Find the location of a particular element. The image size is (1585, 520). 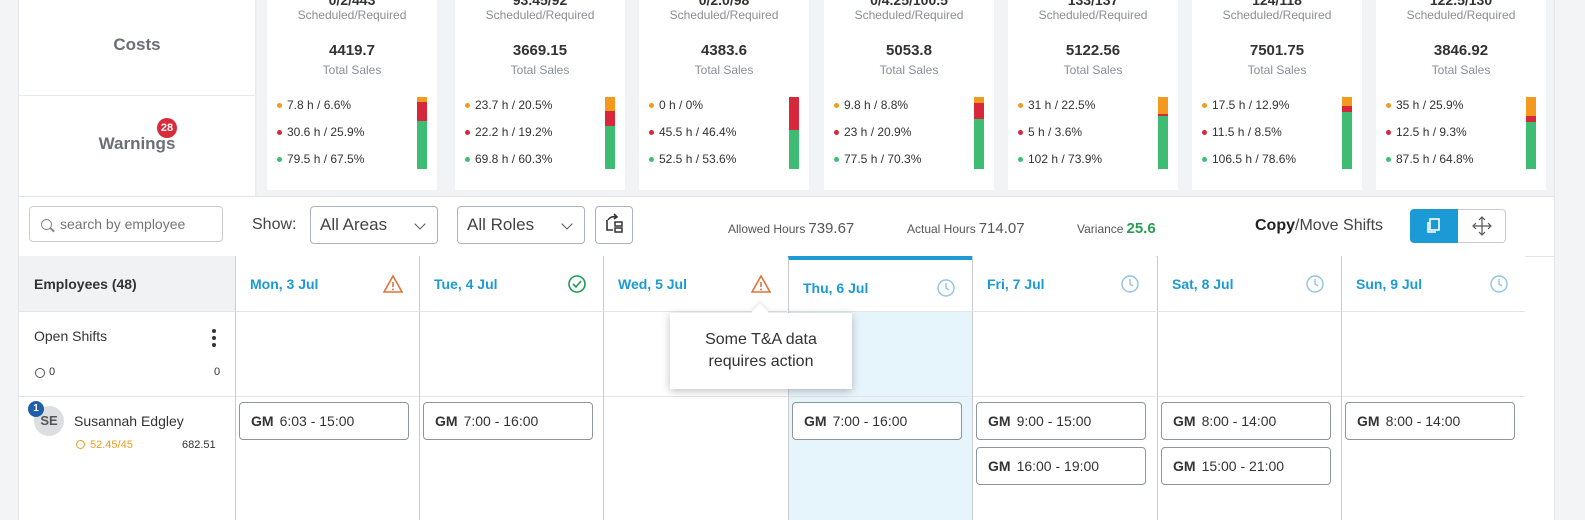

employee-badge: 1 is located at coordinates (36, 409).